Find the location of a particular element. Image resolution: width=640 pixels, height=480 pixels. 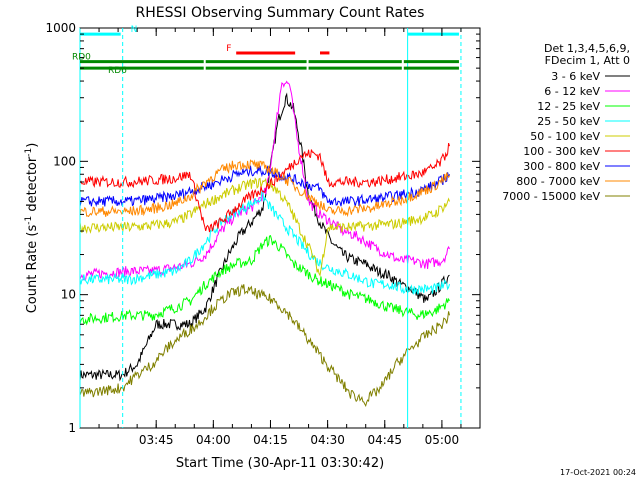

y-axis-label-close: ) is located at coordinates (32, 145).